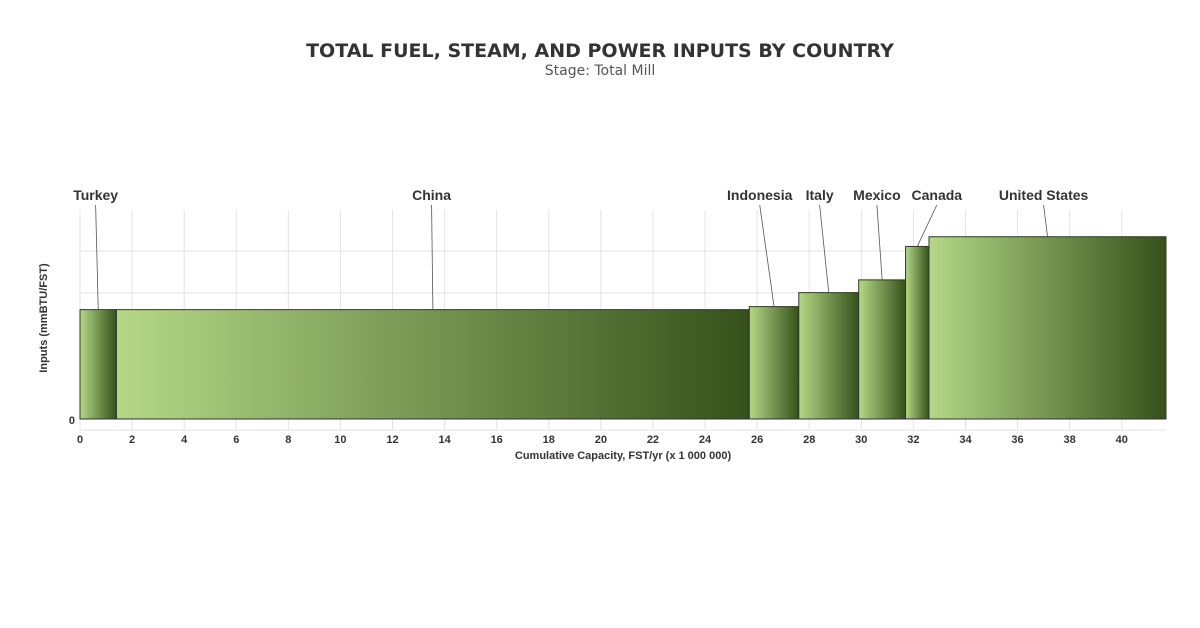  Describe the element at coordinates (184, 440) in the screenshot. I see `x-tick-label: 4` at that location.